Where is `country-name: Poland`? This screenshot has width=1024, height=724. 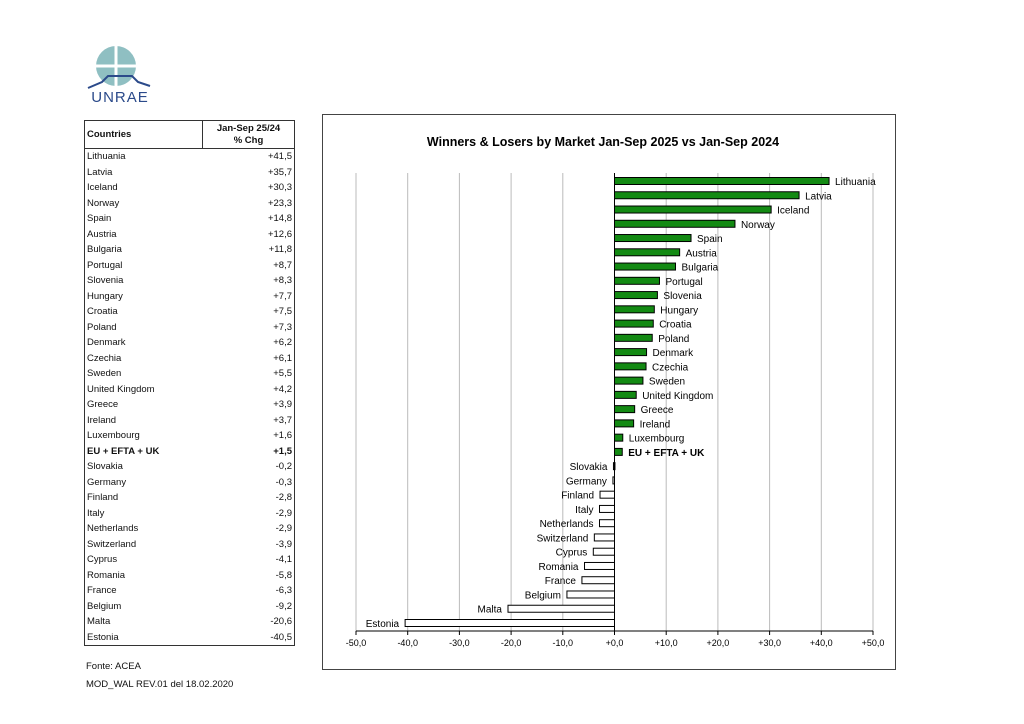
country-name: Poland is located at coordinates (102, 327).